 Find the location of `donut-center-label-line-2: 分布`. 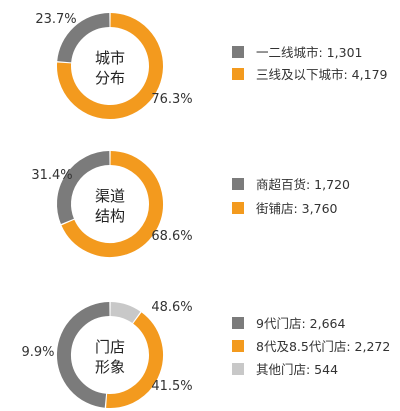

donut-center-label-line-2: 分布 is located at coordinates (110, 78).